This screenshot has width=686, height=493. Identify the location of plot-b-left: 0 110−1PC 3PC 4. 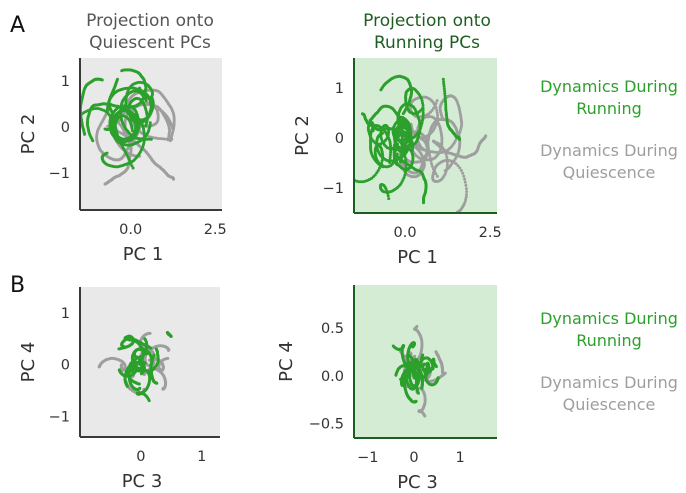
(119, 389).